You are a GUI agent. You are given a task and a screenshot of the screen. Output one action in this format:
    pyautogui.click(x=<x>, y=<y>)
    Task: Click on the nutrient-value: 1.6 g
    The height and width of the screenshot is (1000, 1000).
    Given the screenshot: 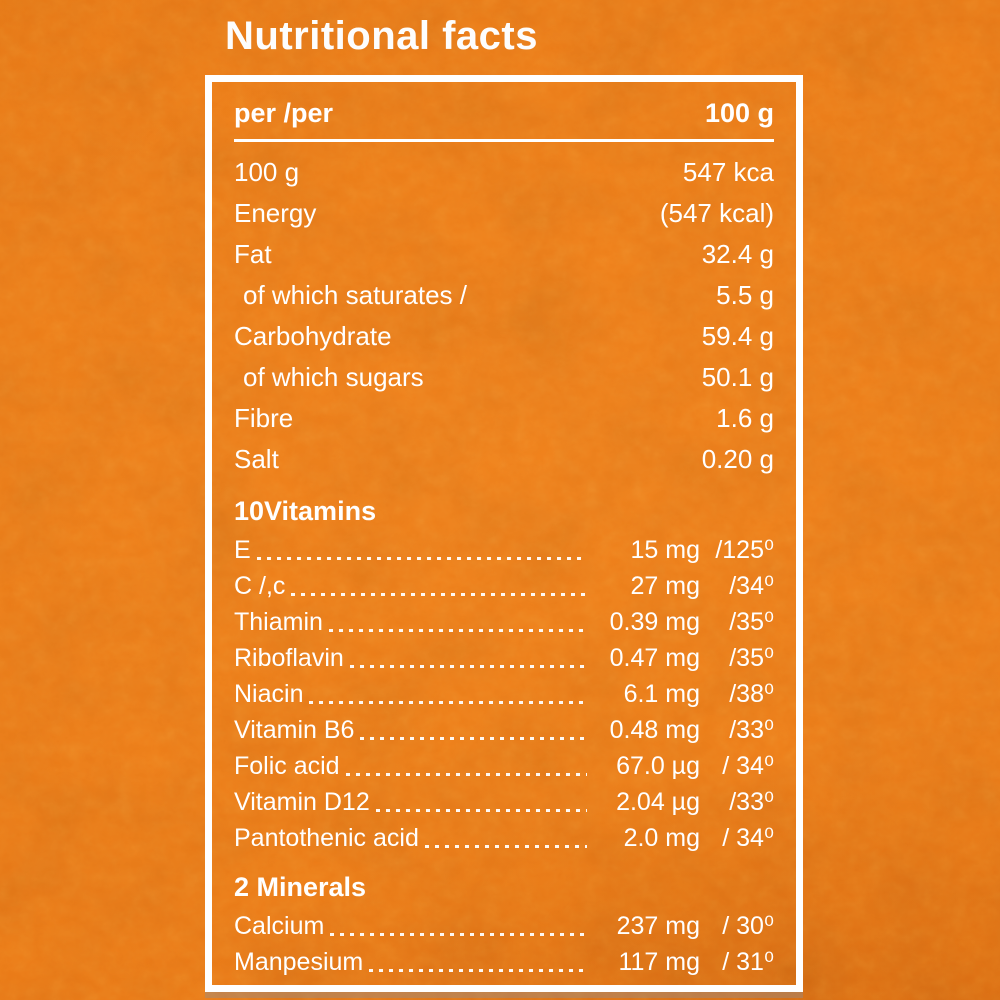 What is the action you would take?
    pyautogui.click(x=745, y=418)
    